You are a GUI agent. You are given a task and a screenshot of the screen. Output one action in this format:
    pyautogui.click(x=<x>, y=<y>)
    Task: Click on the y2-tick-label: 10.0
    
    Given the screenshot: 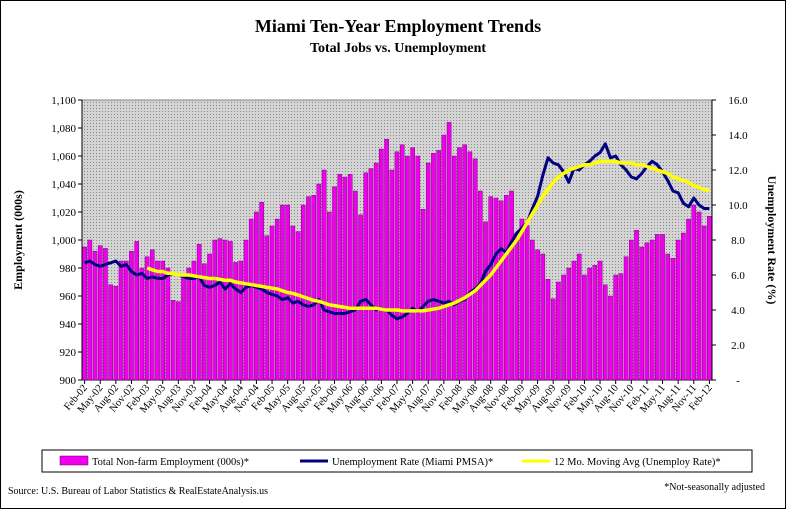 What is the action you would take?
    pyautogui.click(x=738, y=206)
    